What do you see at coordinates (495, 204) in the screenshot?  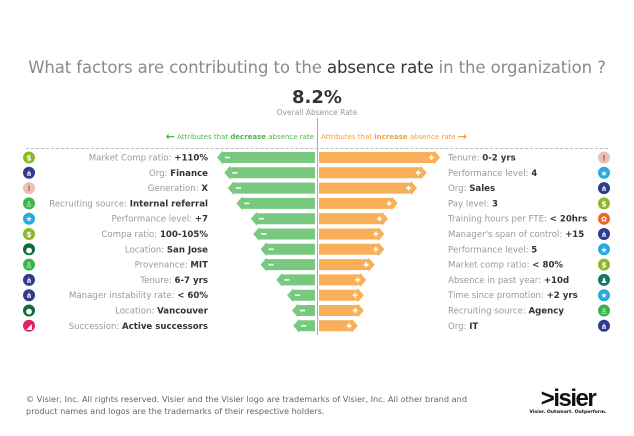 I see `attribute-value: 3` at bounding box center [495, 204].